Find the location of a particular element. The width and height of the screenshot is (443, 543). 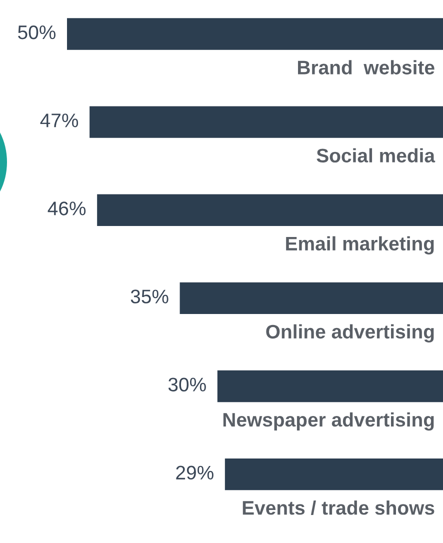

y-tick-label: Online advertising is located at coordinates (350, 333).